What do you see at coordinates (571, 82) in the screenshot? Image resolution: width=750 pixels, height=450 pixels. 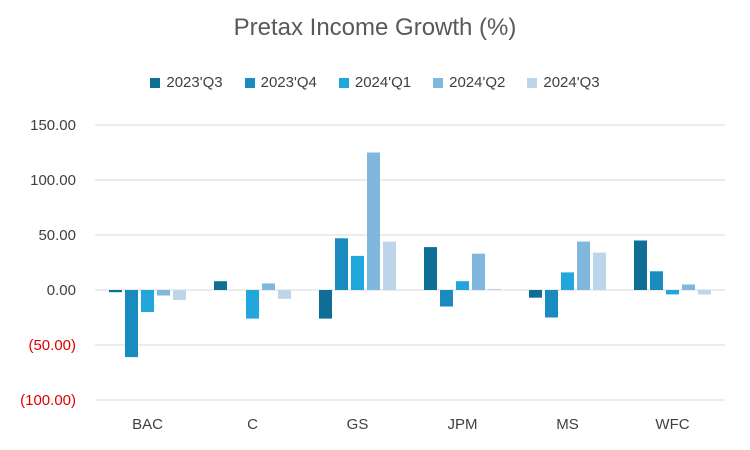 I see `legend-label: 2024'Q3` at bounding box center [571, 82].